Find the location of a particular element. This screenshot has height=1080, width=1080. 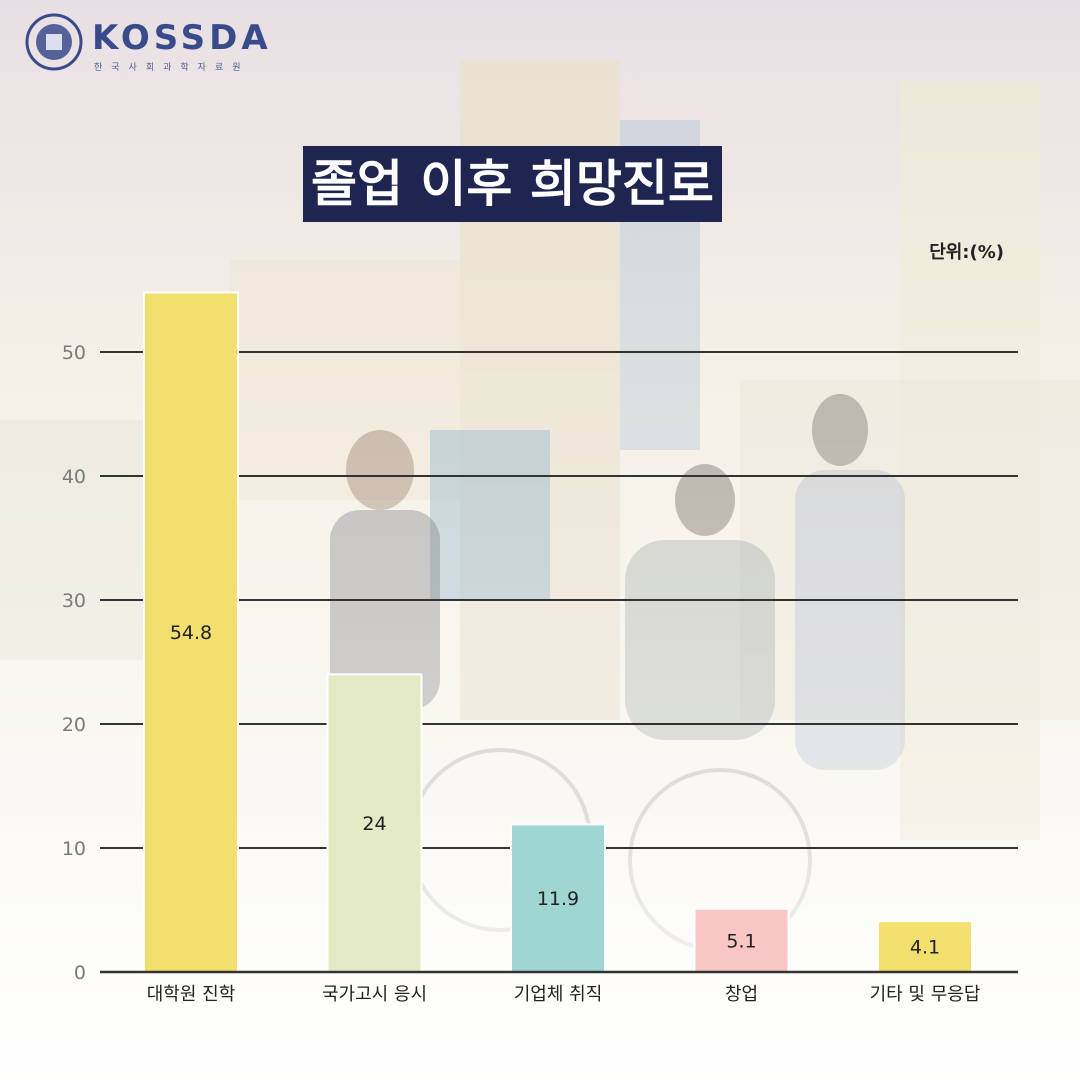

x-tick-label: 기타 및 무응답 is located at coordinates (925, 994).